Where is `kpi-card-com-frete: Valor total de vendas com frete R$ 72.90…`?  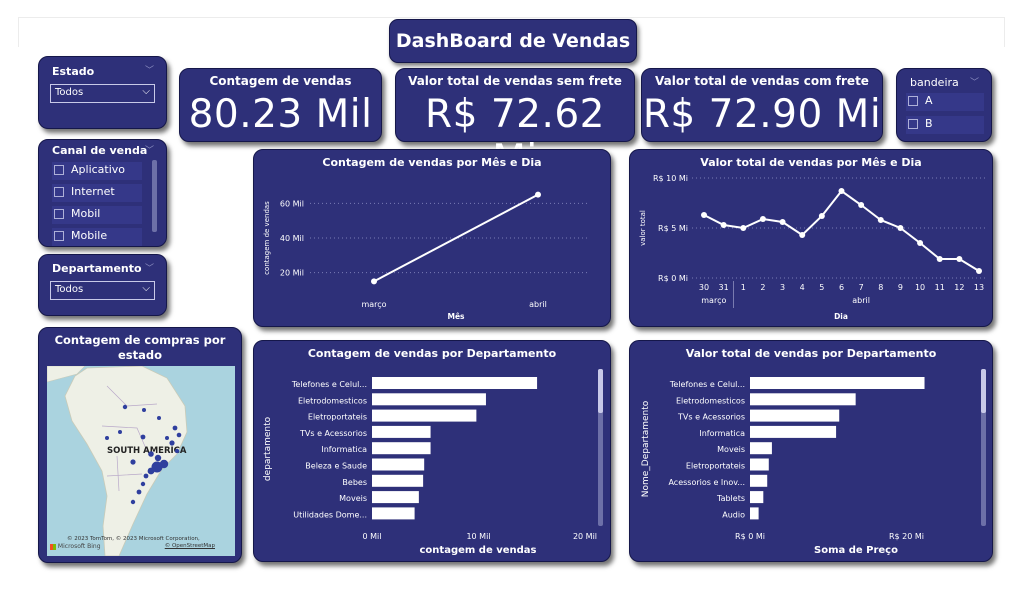 kpi-card-com-frete: Valor total de vendas com frete R$ 72.90… is located at coordinates (762, 105).